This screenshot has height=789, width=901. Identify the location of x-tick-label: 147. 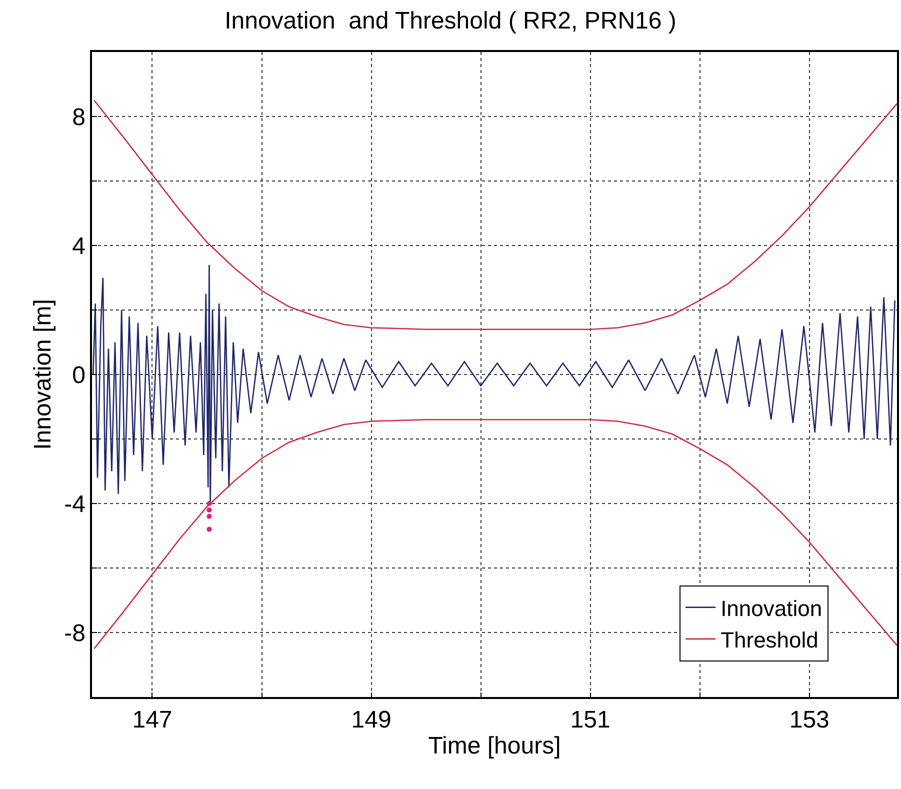
(152, 720).